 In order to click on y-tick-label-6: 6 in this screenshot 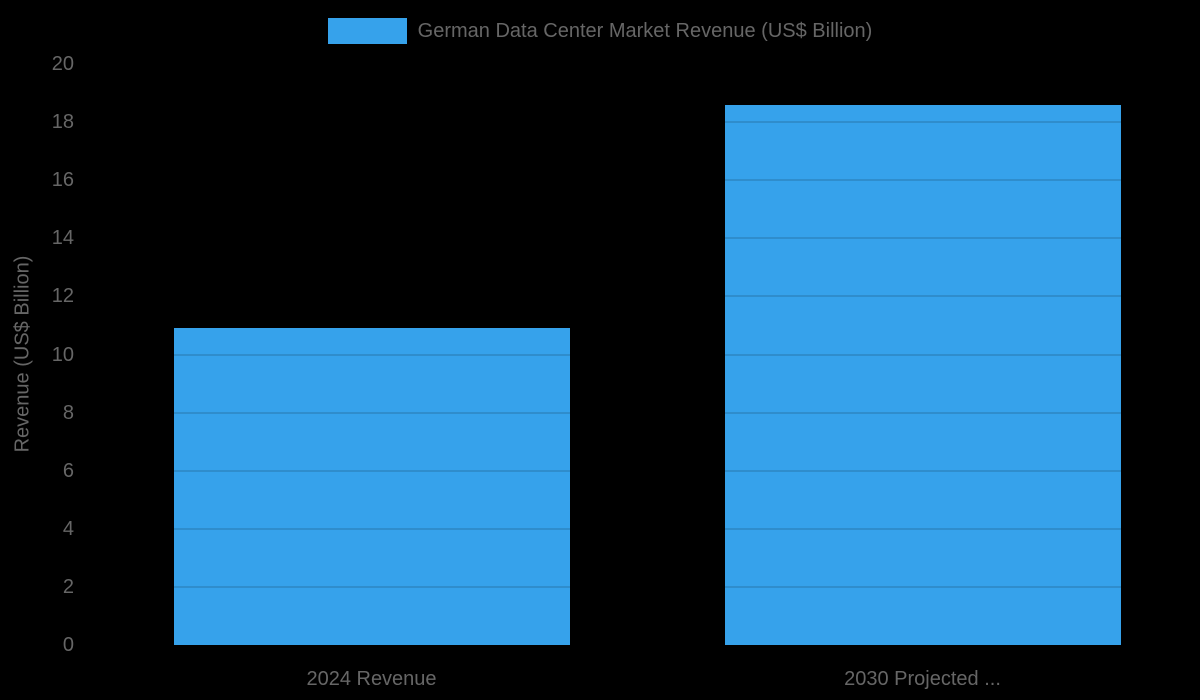, I will do `click(68, 470)`.